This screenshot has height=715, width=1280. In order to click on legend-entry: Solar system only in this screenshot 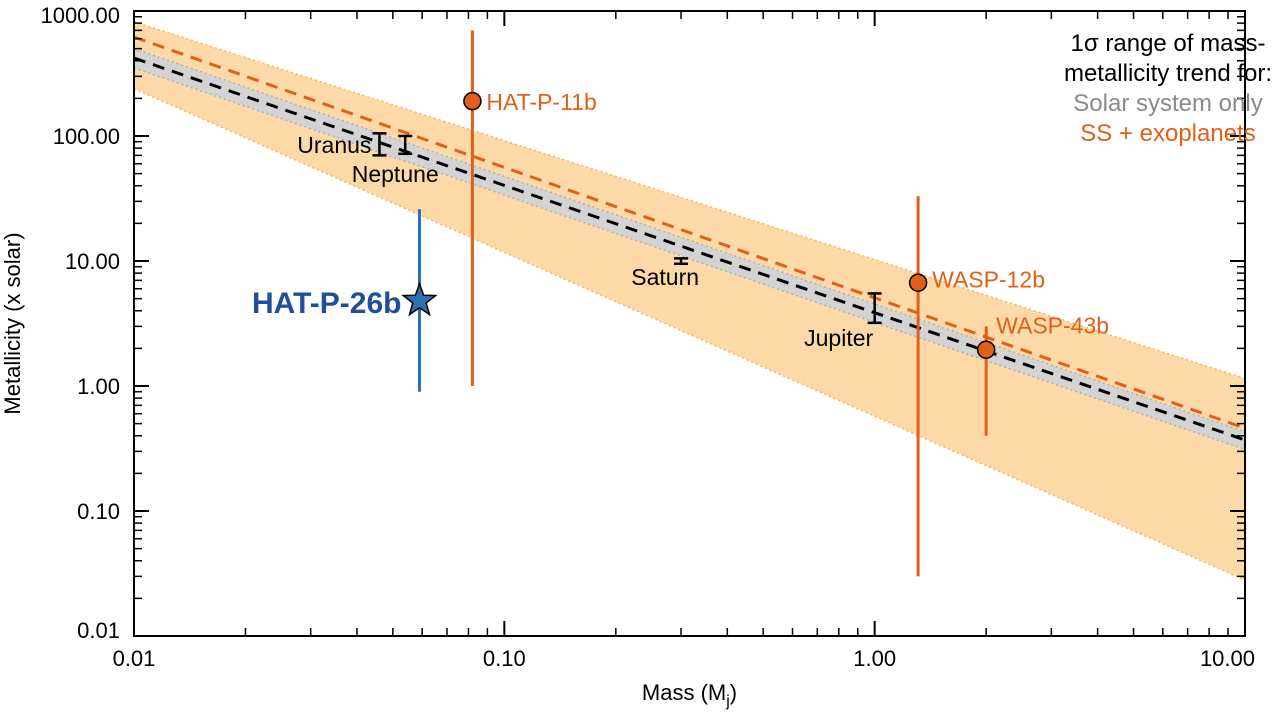, I will do `click(1167, 103)`.